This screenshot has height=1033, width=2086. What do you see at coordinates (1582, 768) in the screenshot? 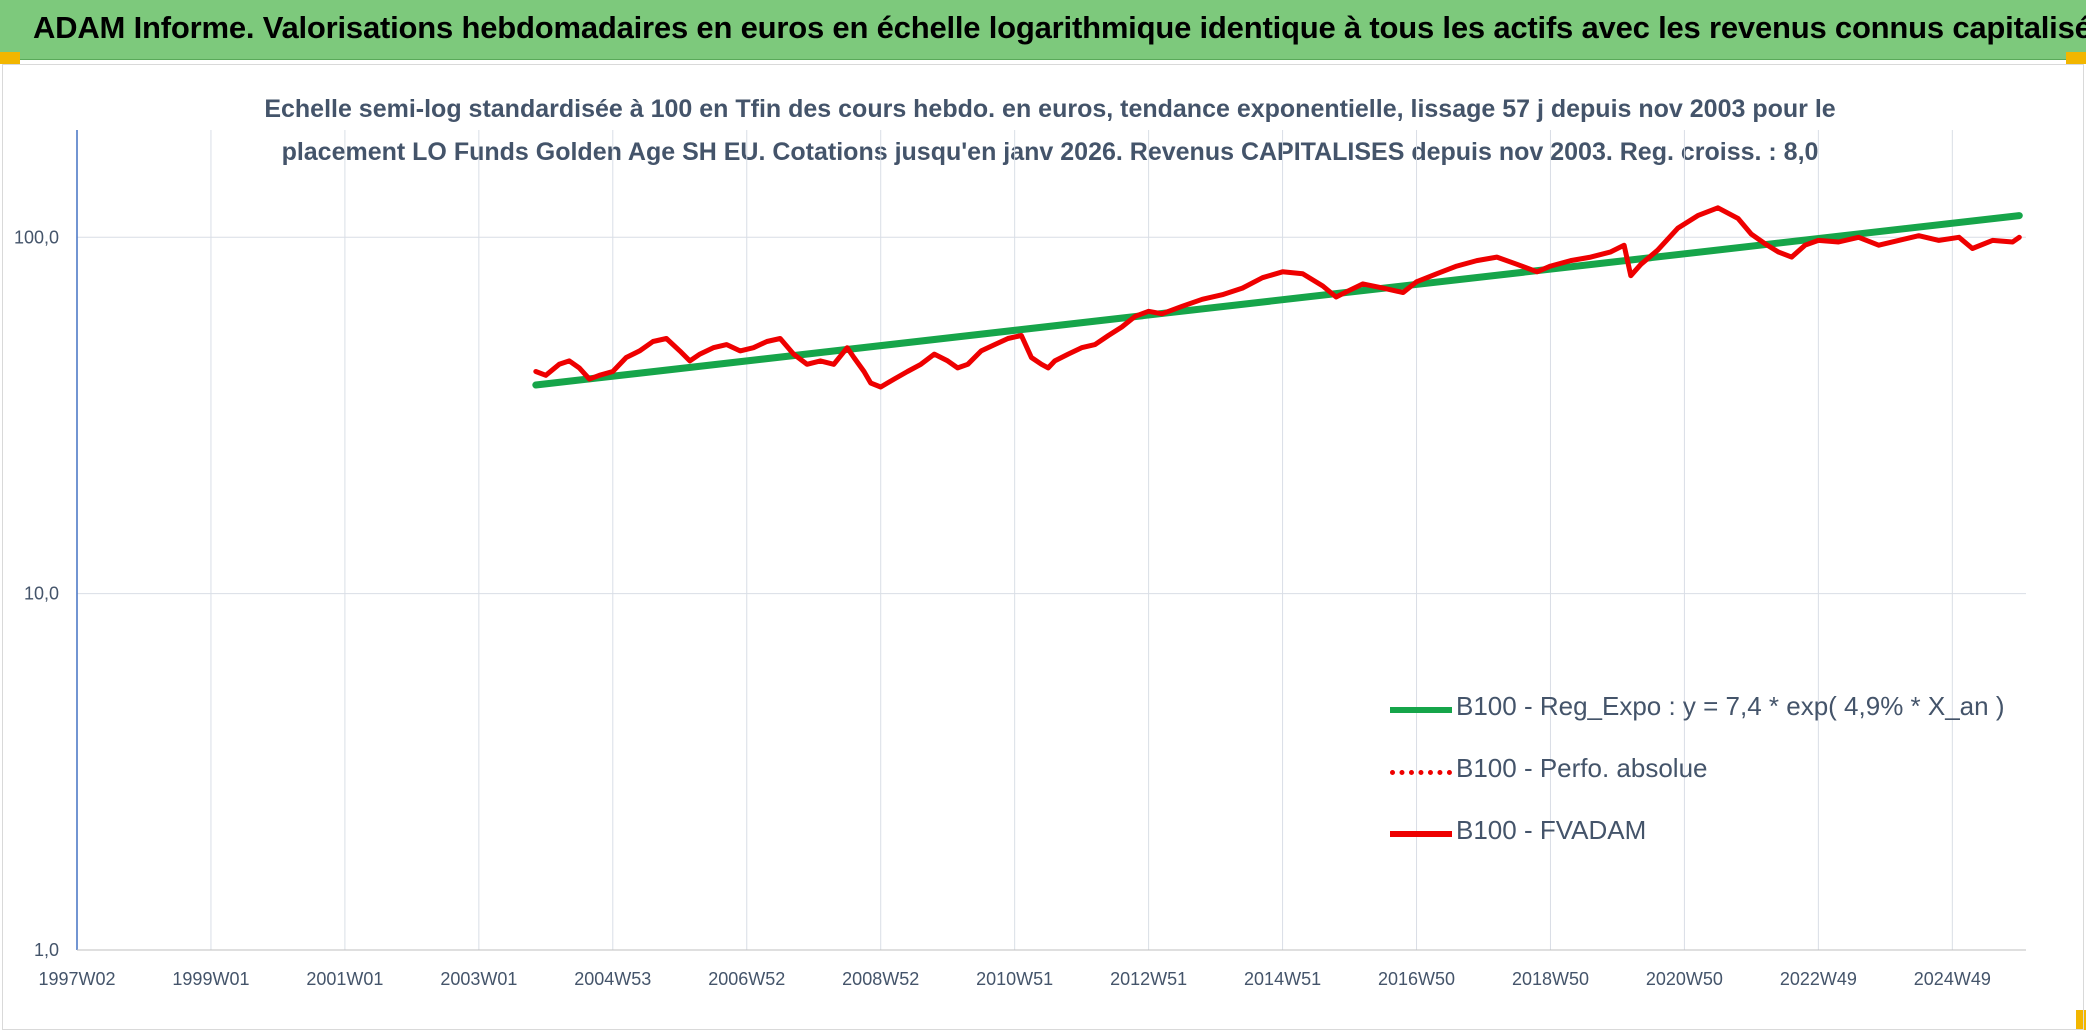
I see `legend-label-perfo: B100 - Perfo. absolue` at bounding box center [1582, 768].